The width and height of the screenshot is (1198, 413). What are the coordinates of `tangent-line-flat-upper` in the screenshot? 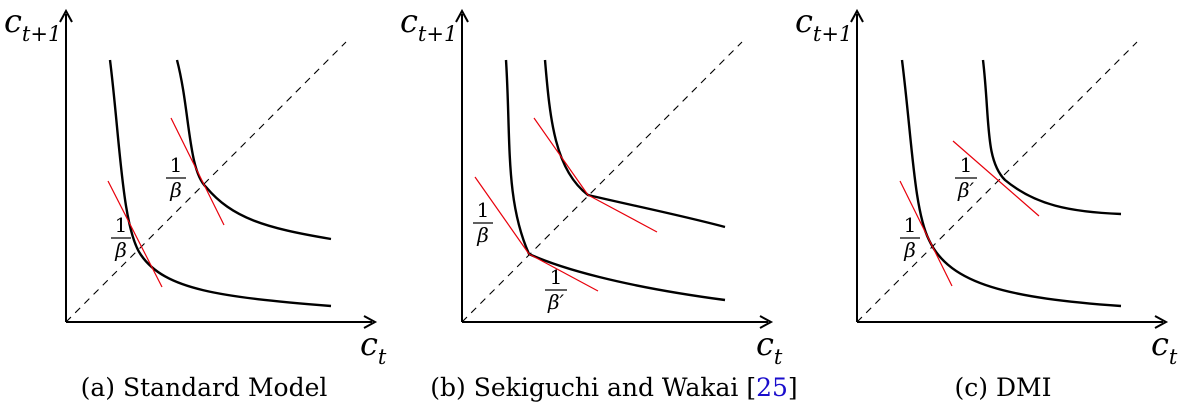 It's located at (622, 213).